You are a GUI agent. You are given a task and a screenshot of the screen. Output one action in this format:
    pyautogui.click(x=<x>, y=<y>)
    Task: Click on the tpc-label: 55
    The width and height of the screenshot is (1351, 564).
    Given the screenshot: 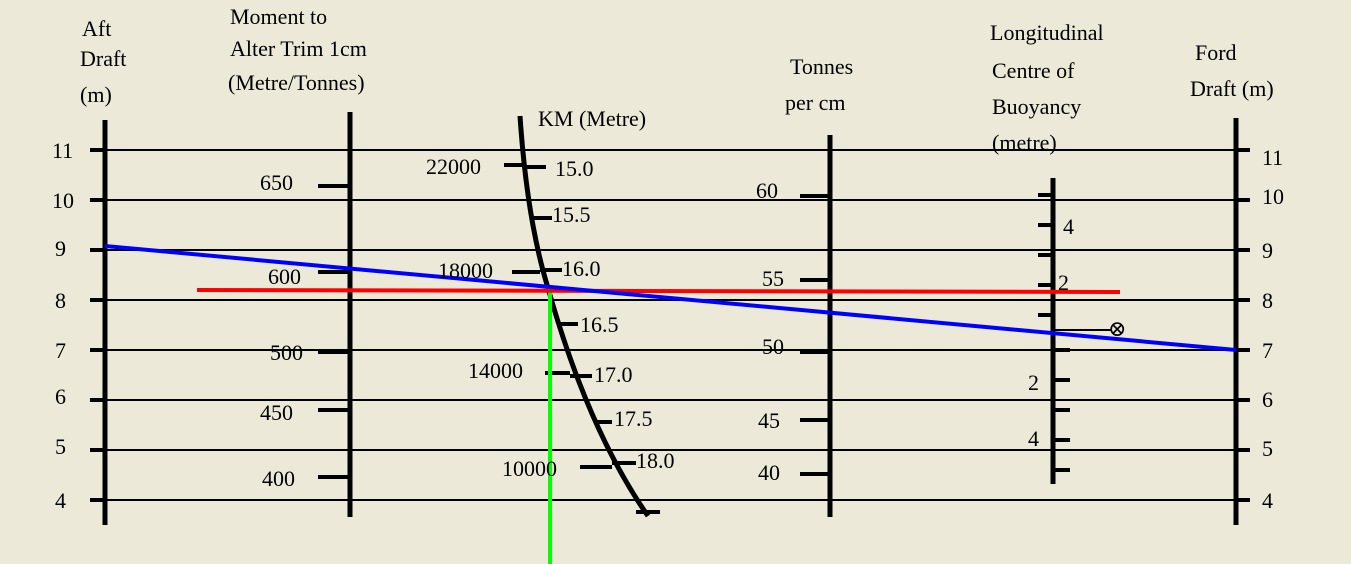 What is the action you would take?
    pyautogui.click(x=773, y=278)
    